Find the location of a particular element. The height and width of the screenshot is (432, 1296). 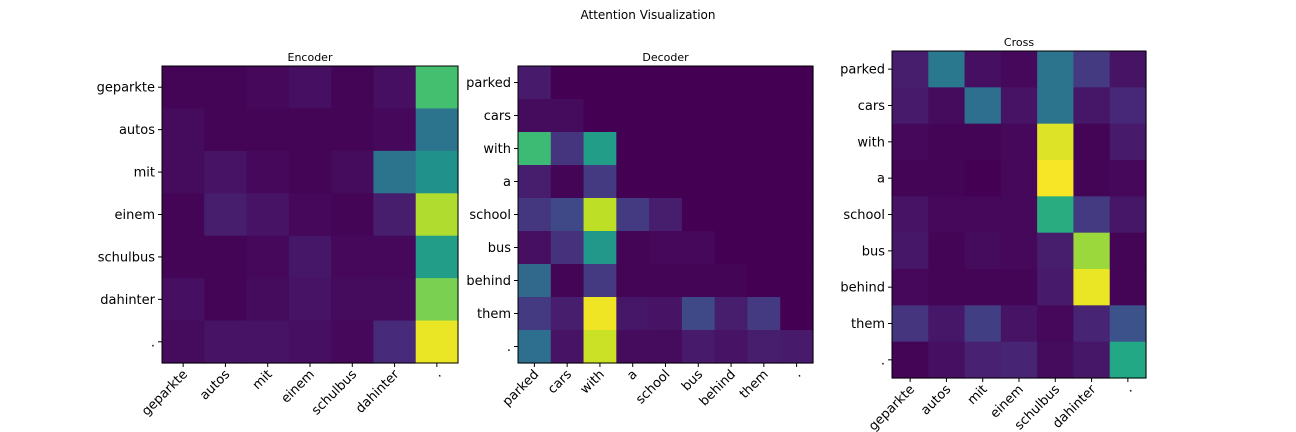

figure-title: Attention Visualization is located at coordinates (648, 15).